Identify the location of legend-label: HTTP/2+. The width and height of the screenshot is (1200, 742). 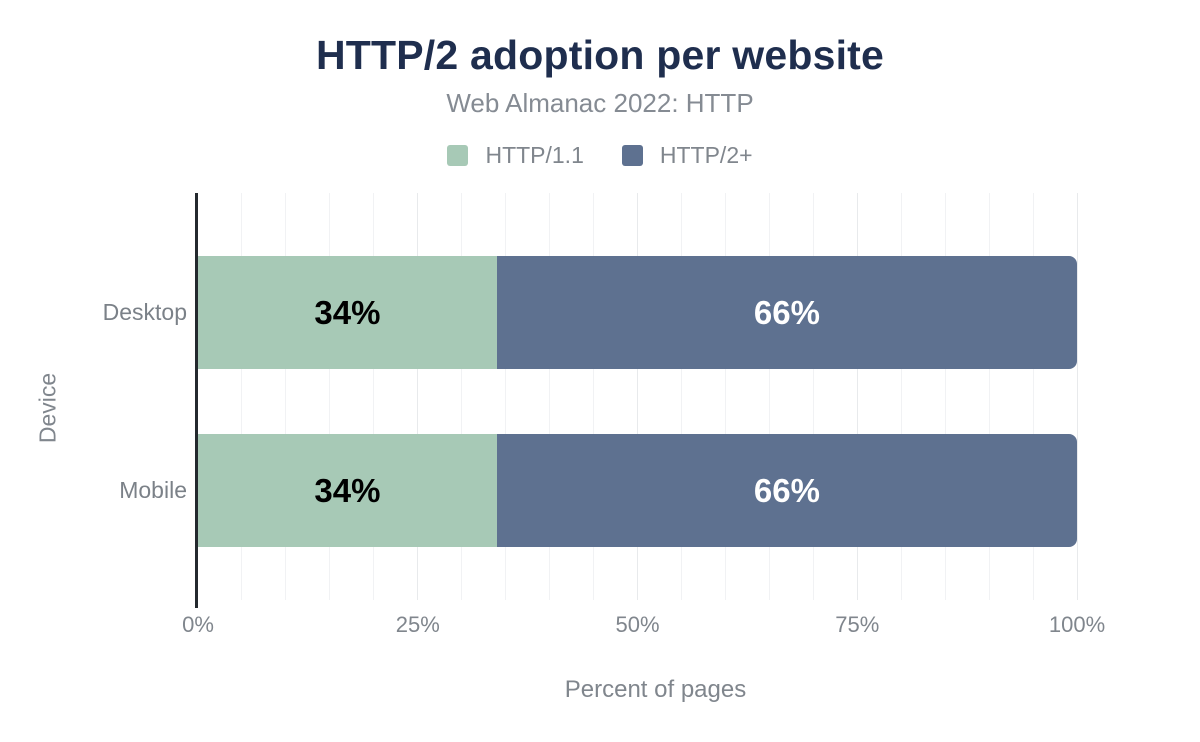
(706, 155).